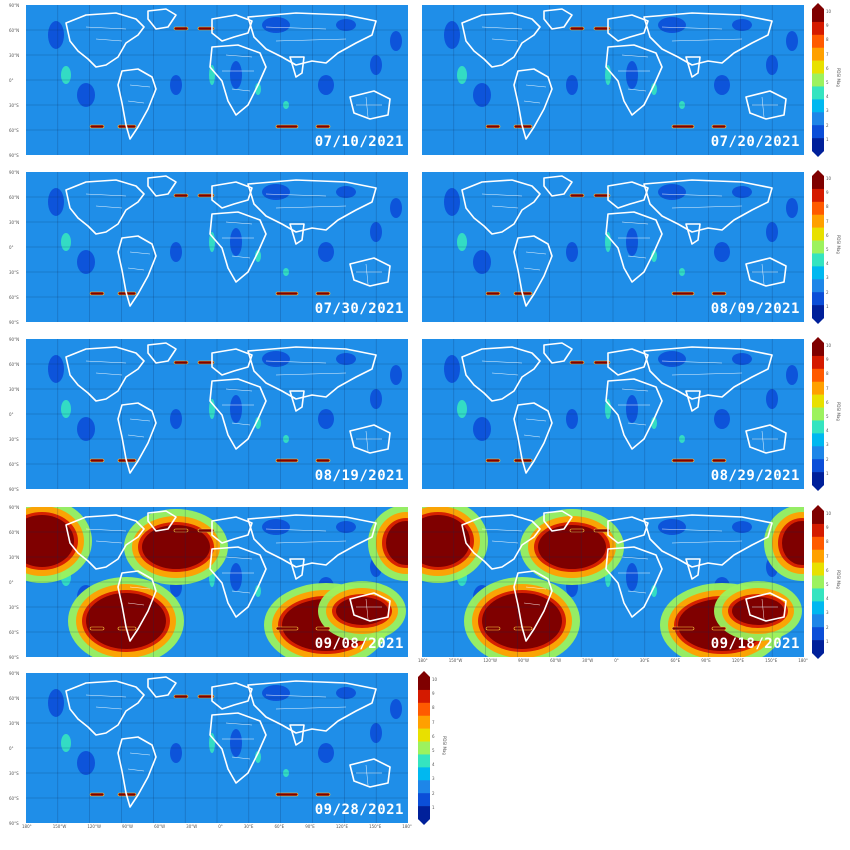  I want to click on lon-tick-label: 60°E, so click(675, 660).